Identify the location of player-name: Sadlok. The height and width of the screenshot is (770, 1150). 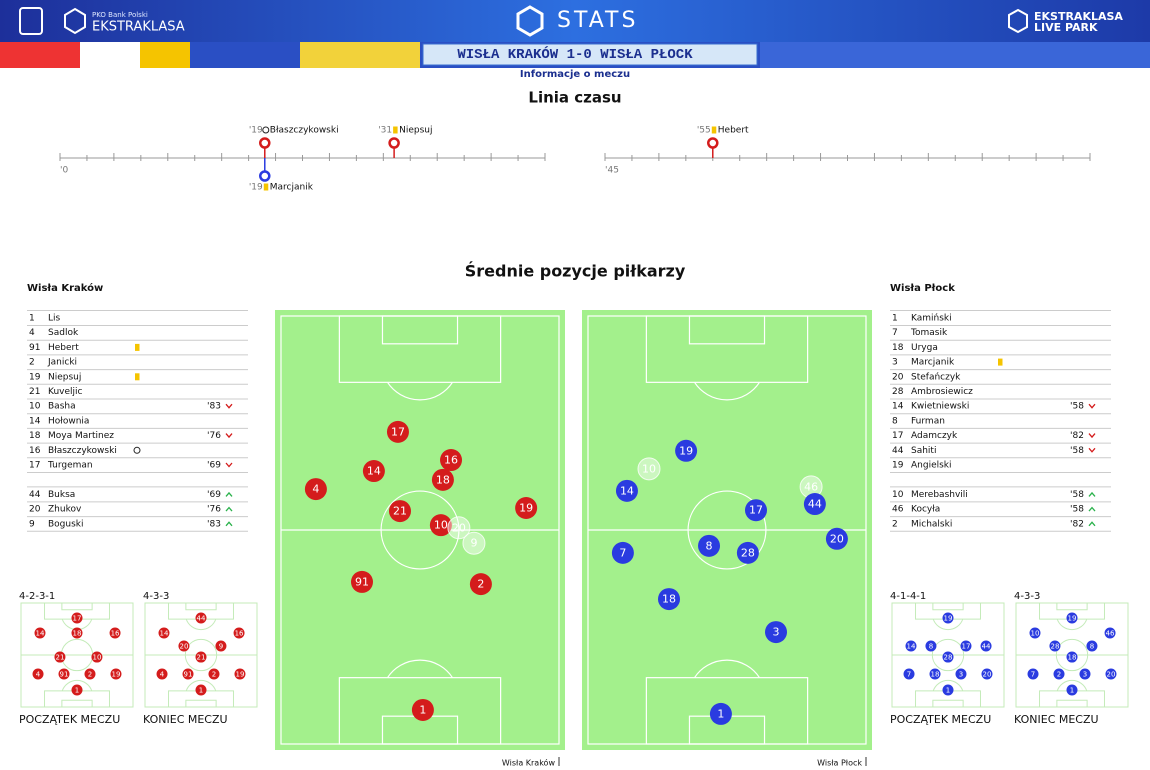
(63, 333).